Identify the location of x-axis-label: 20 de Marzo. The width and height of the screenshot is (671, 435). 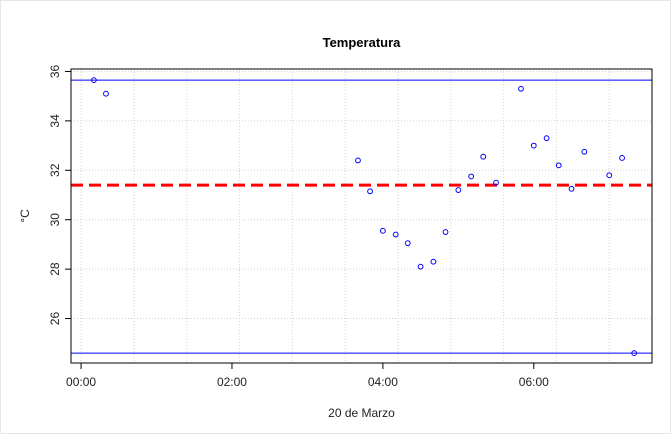
(361, 413).